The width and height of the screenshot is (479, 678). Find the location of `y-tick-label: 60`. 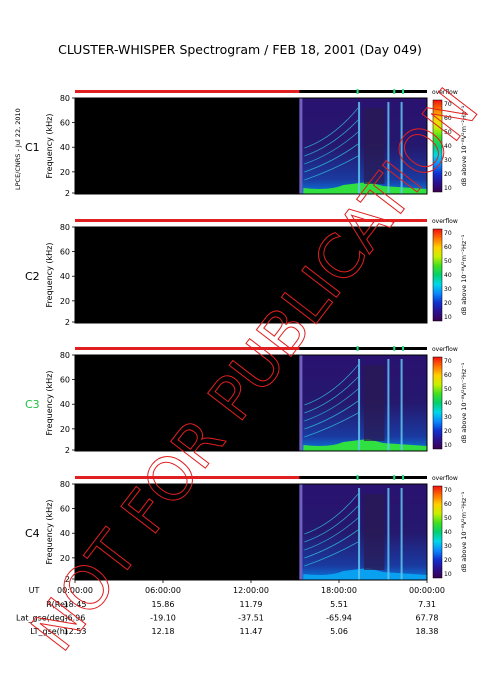

y-tick-label: 60 is located at coordinates (65, 380).